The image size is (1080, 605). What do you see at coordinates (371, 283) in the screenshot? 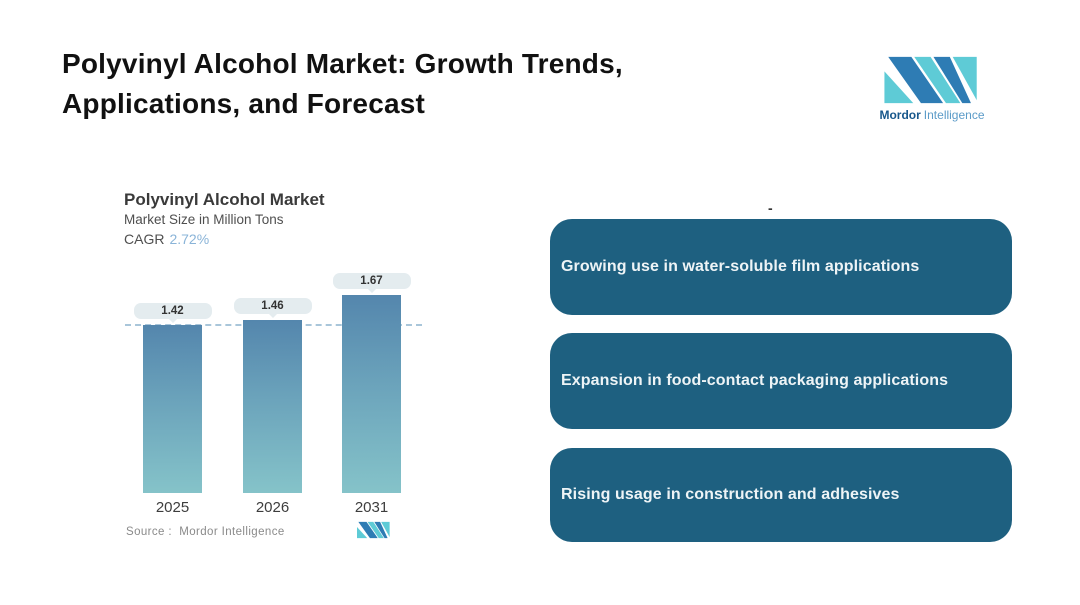
I see `bar-value-badge: 1.67` at bounding box center [371, 283].